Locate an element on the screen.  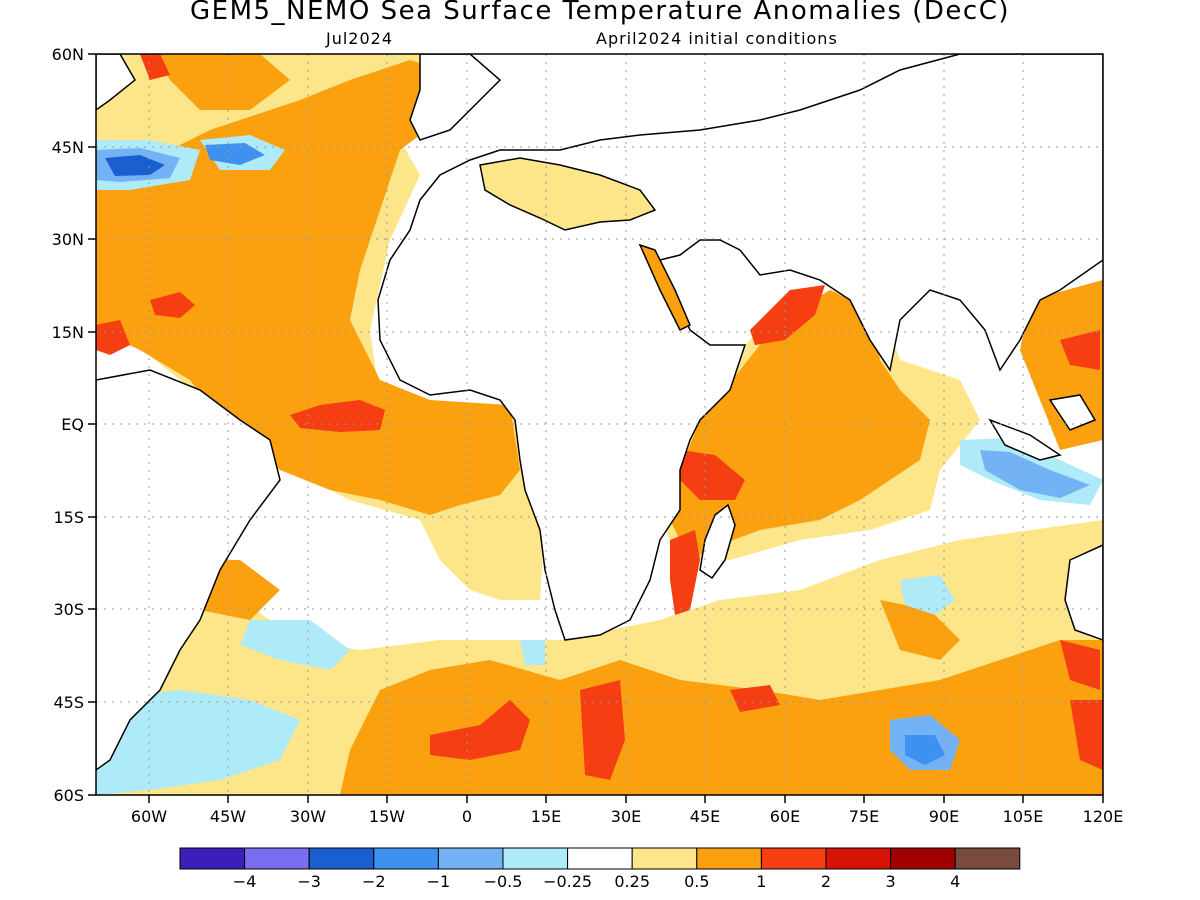
colorbar: −4 −3 −2 −1 −0.5 −0.25 0.25 0.5 1 2 3 4 is located at coordinates (600, 869).